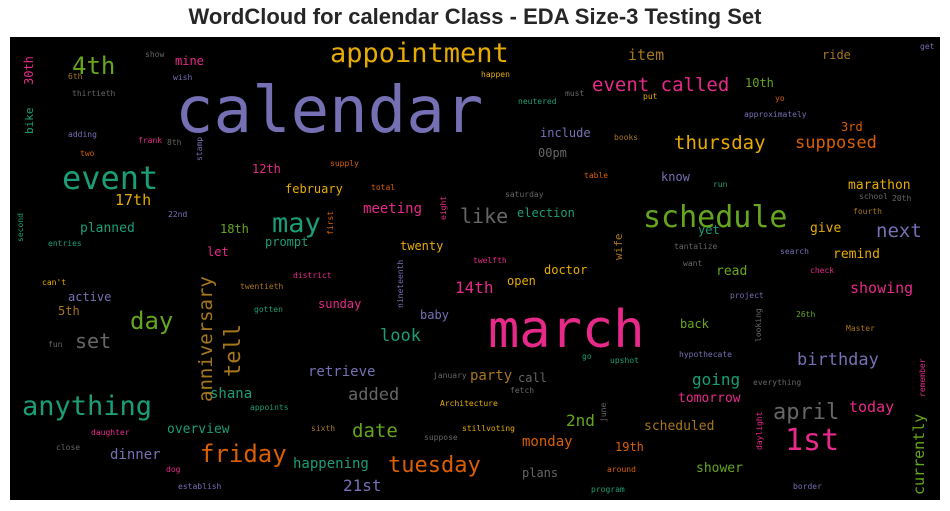 The height and width of the screenshot is (511, 950). What do you see at coordinates (812, 440) in the screenshot?
I see `word-1st: 1st` at bounding box center [812, 440].